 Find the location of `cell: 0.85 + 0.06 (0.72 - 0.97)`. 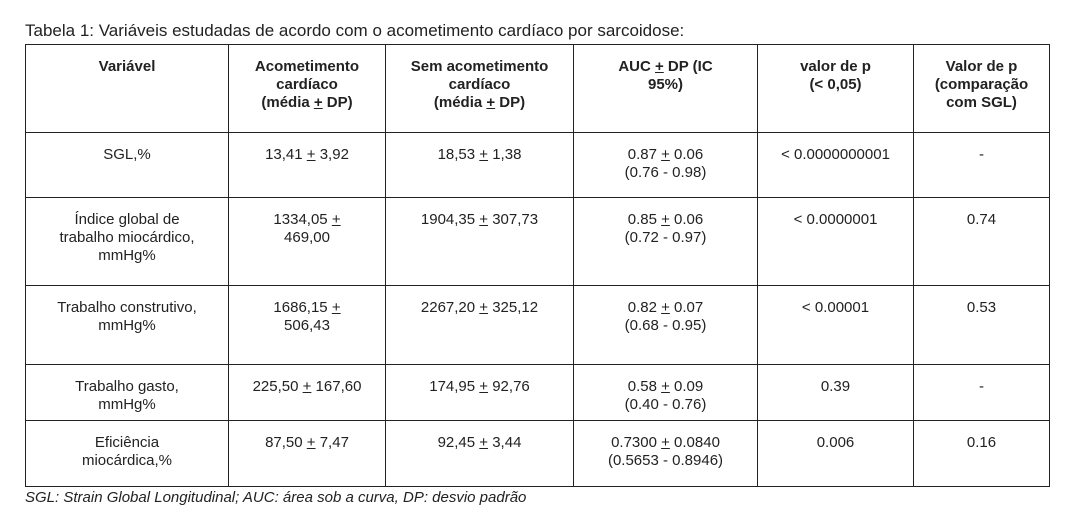

cell: 0.85 + 0.06 (0.72 - 0.97) is located at coordinates (665, 241).